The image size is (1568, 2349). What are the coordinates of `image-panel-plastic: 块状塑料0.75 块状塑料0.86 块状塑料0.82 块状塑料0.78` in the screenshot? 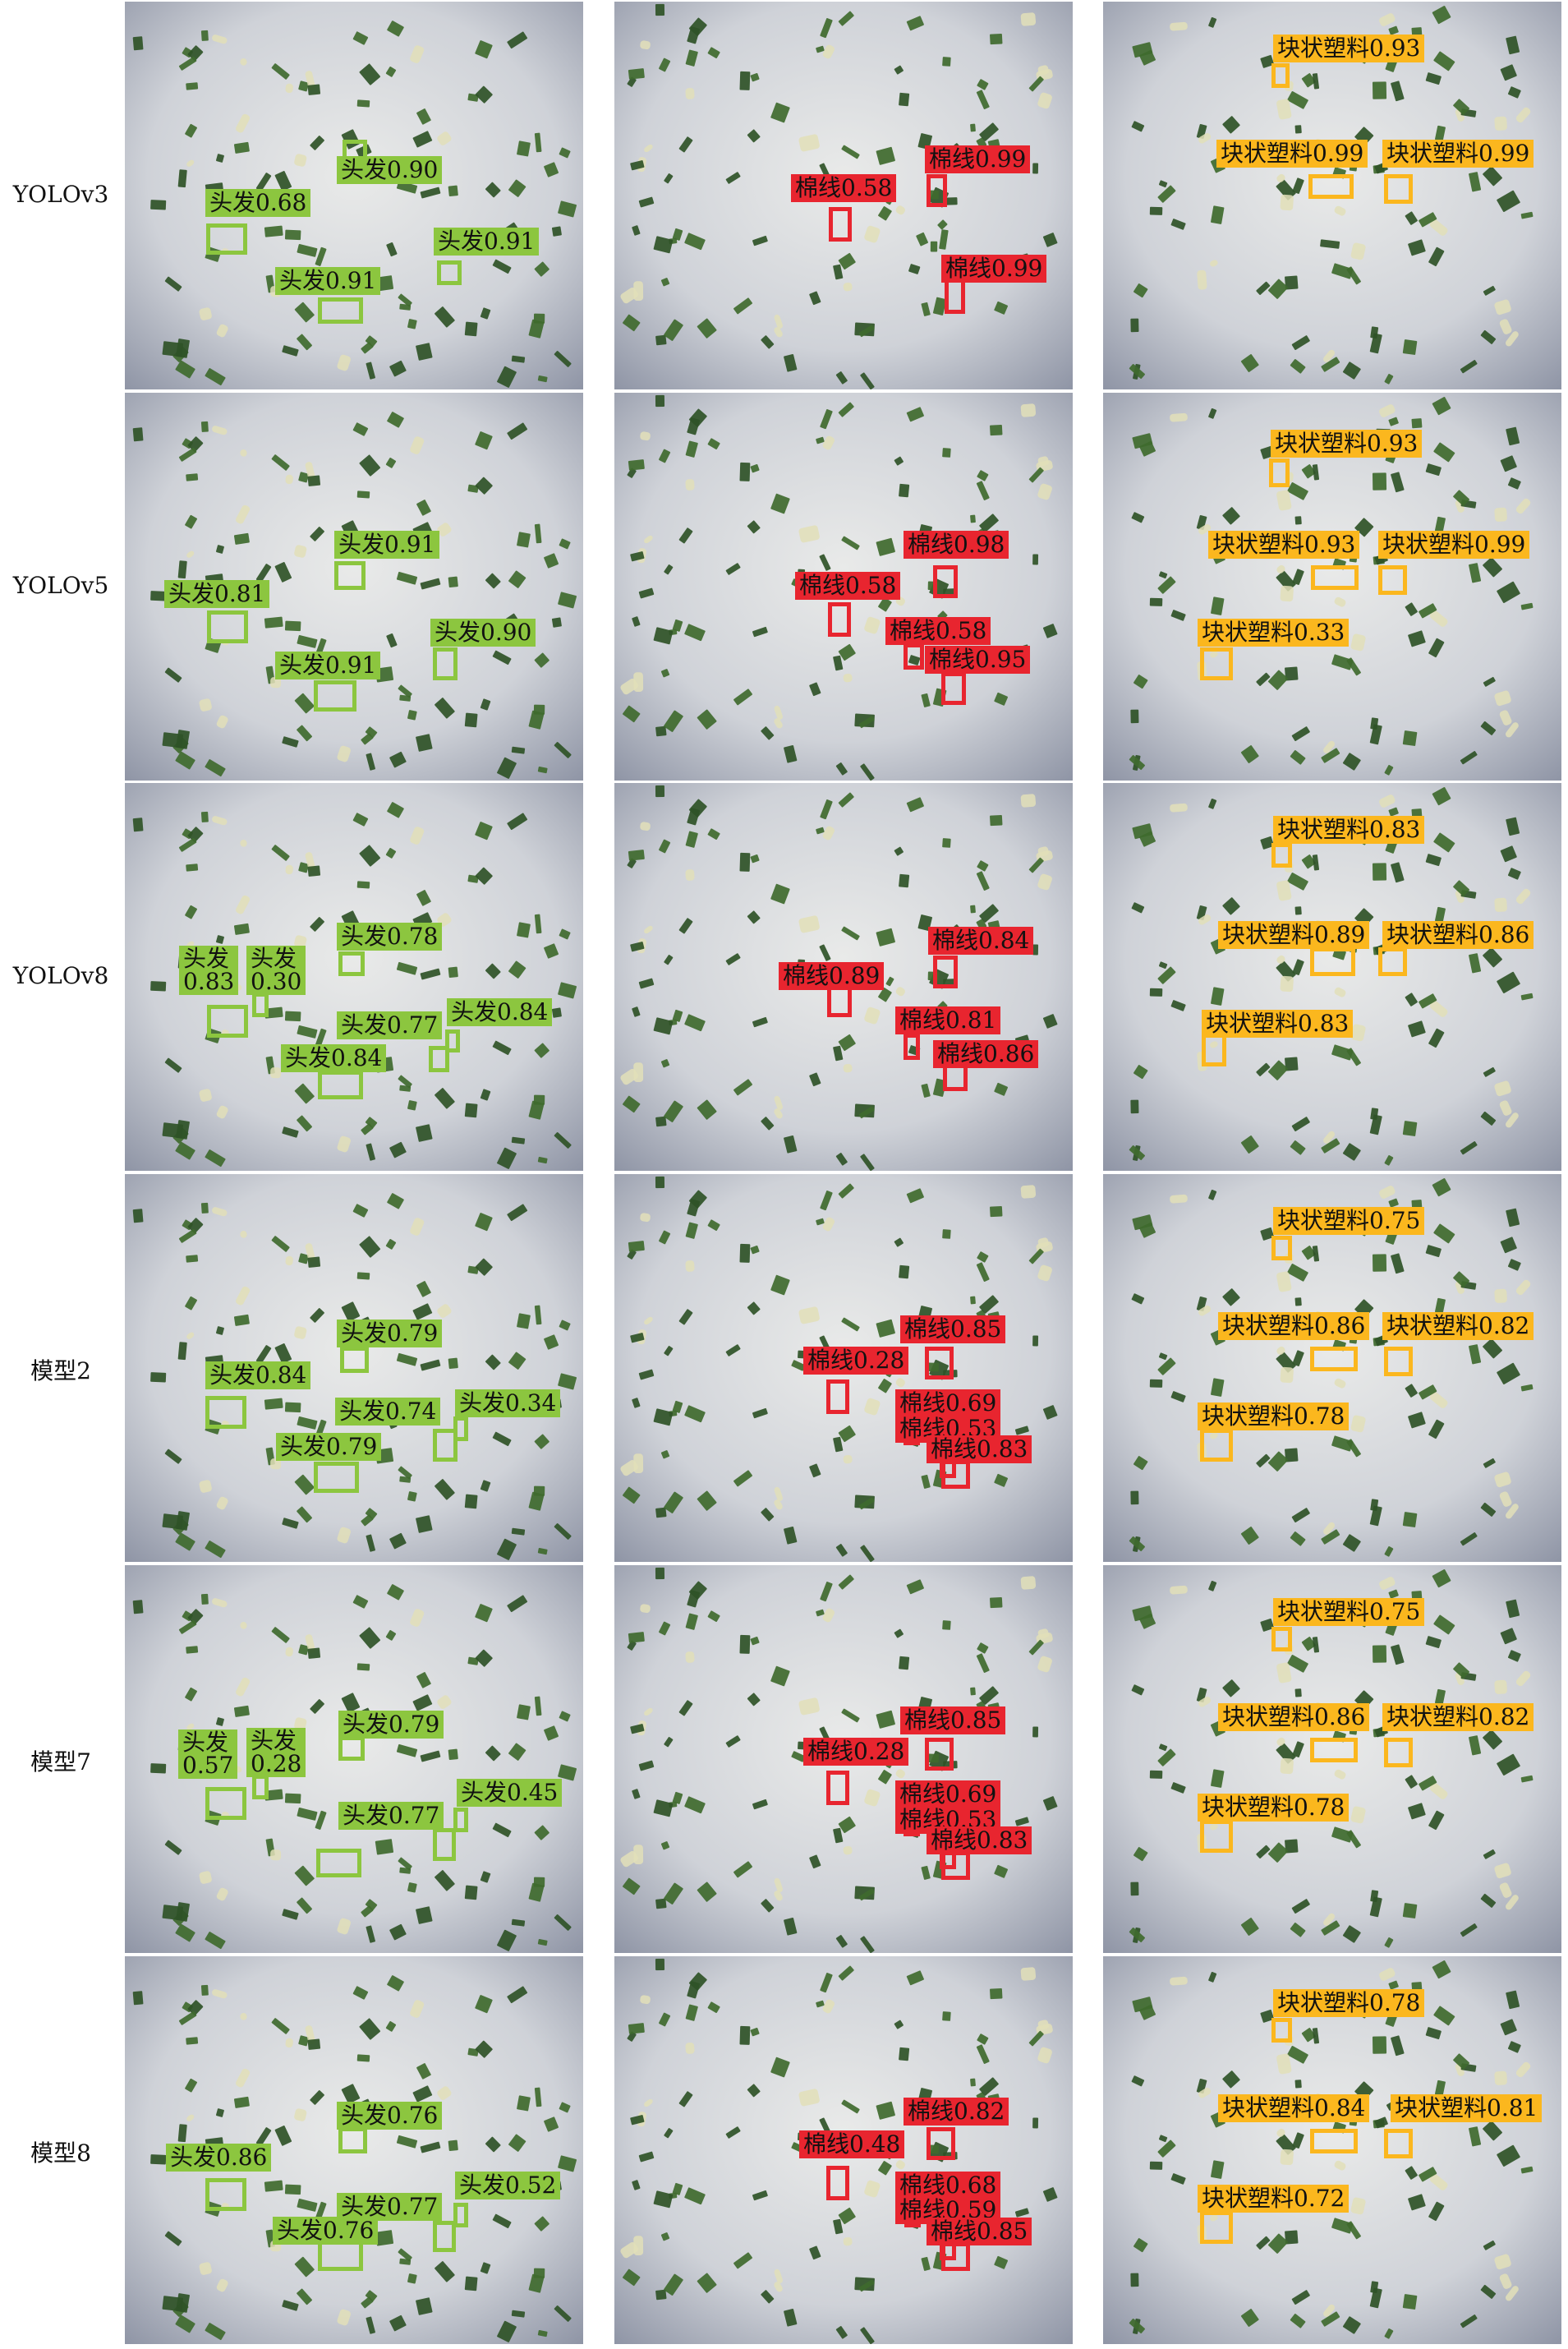 It's located at (1332, 1368).